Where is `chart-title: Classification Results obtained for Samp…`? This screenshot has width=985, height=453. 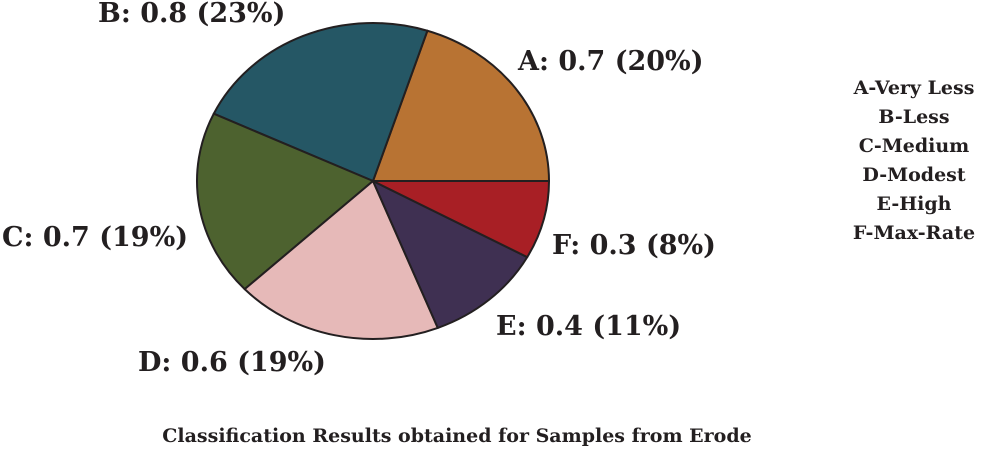
chart-title: Classification Results obtained for Samp… is located at coordinates (456, 436).